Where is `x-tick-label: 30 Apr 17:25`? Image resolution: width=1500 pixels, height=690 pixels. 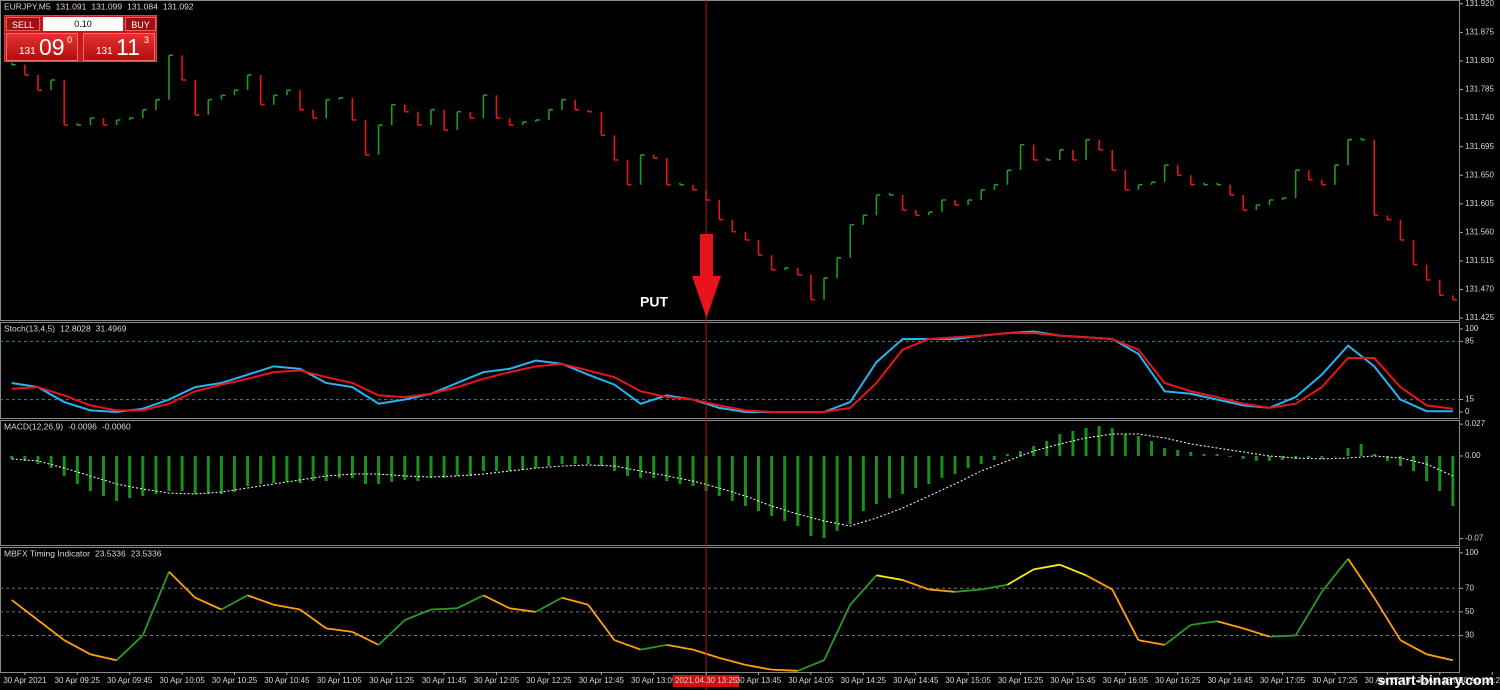
x-tick-label: 30 Apr 17:25 is located at coordinates (1335, 680).